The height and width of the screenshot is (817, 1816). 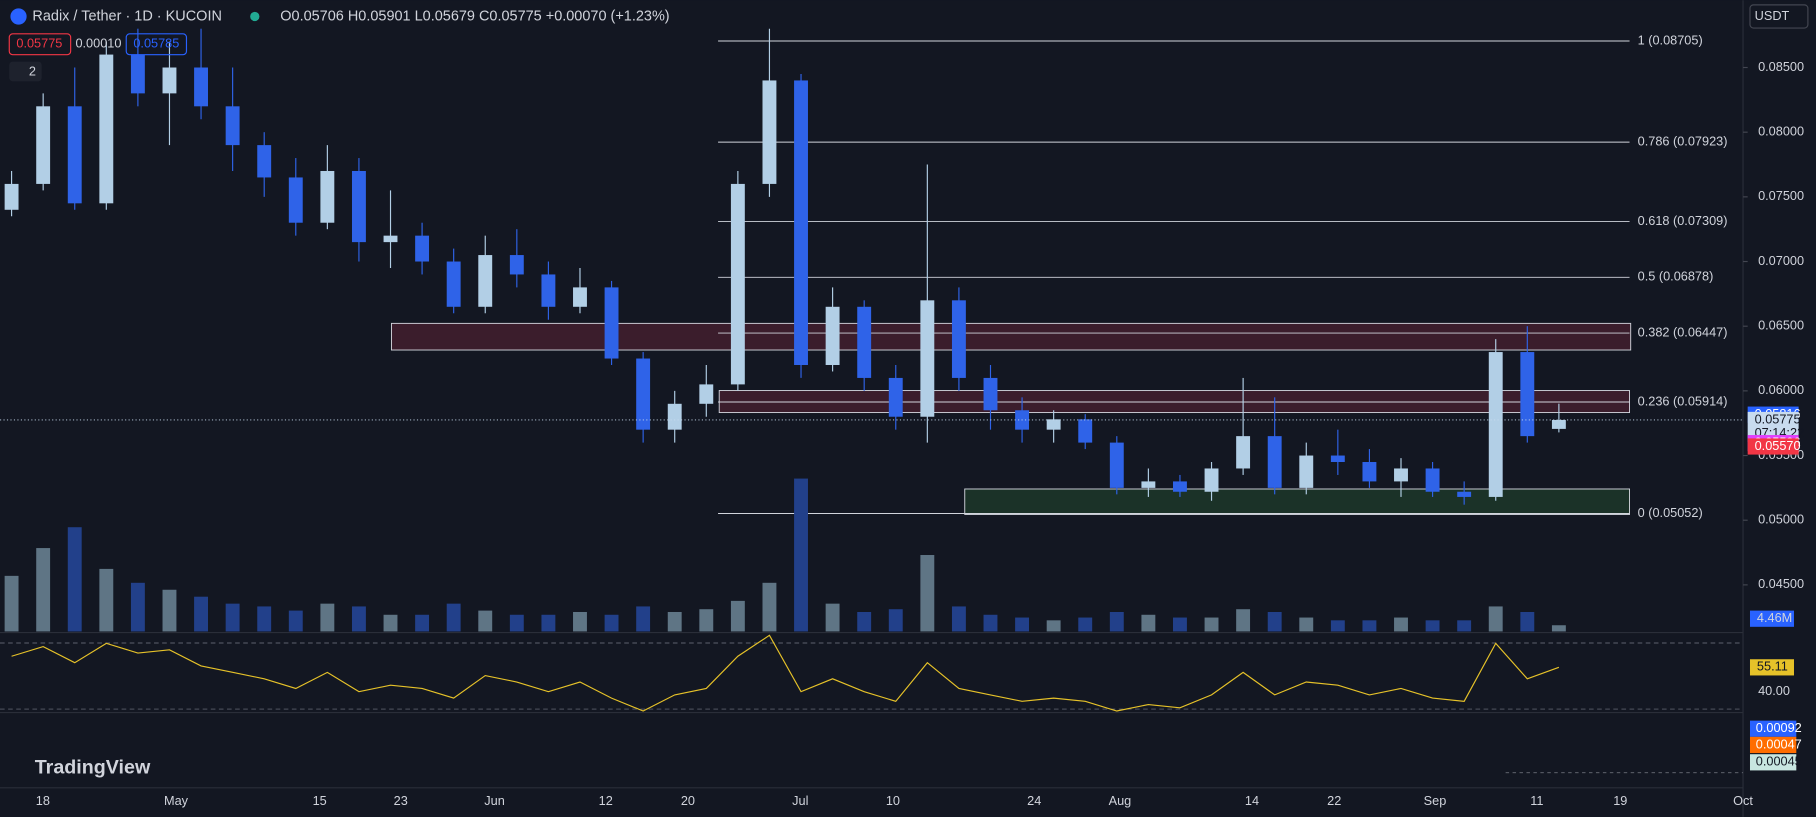 I want to click on macd-tag, so click(x=1773, y=745).